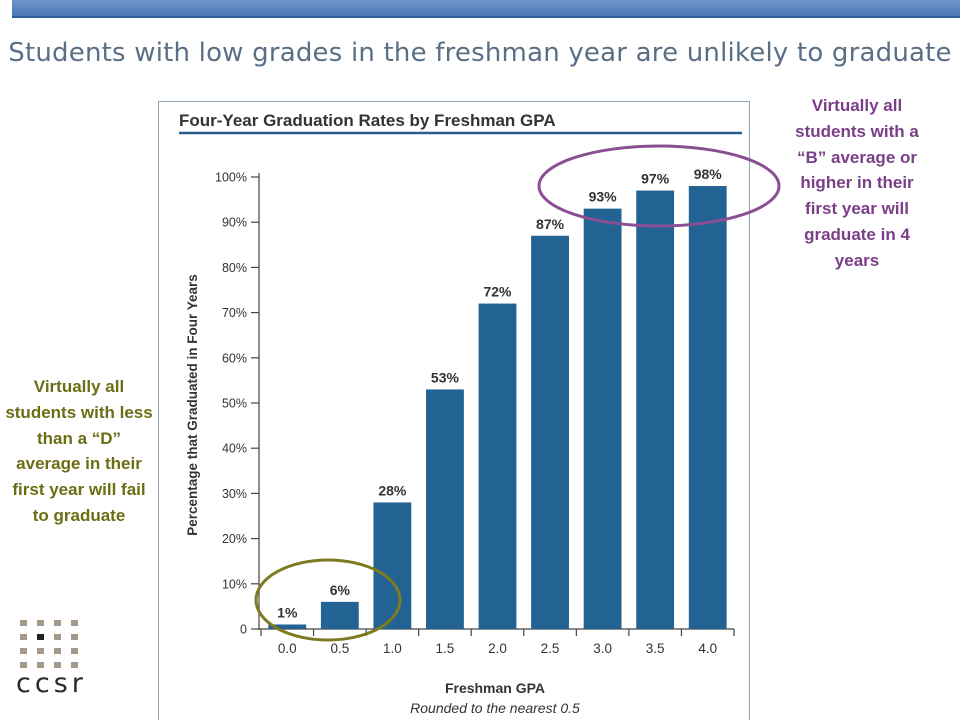 The width and height of the screenshot is (960, 721). What do you see at coordinates (392, 565) in the screenshot?
I see `bar-1.0` at bounding box center [392, 565].